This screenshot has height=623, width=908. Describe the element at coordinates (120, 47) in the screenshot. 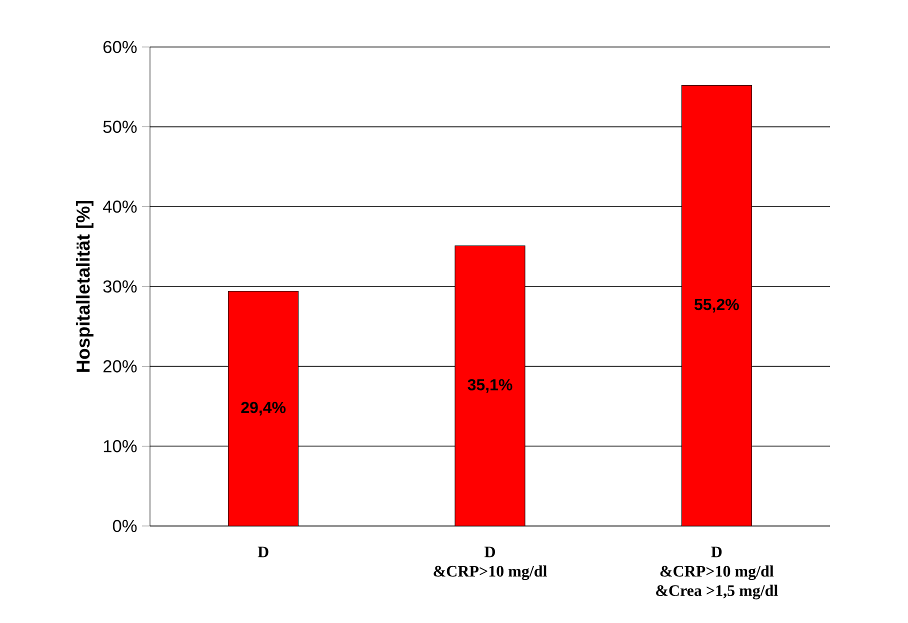

I see `y-tick-label: 60%` at that location.